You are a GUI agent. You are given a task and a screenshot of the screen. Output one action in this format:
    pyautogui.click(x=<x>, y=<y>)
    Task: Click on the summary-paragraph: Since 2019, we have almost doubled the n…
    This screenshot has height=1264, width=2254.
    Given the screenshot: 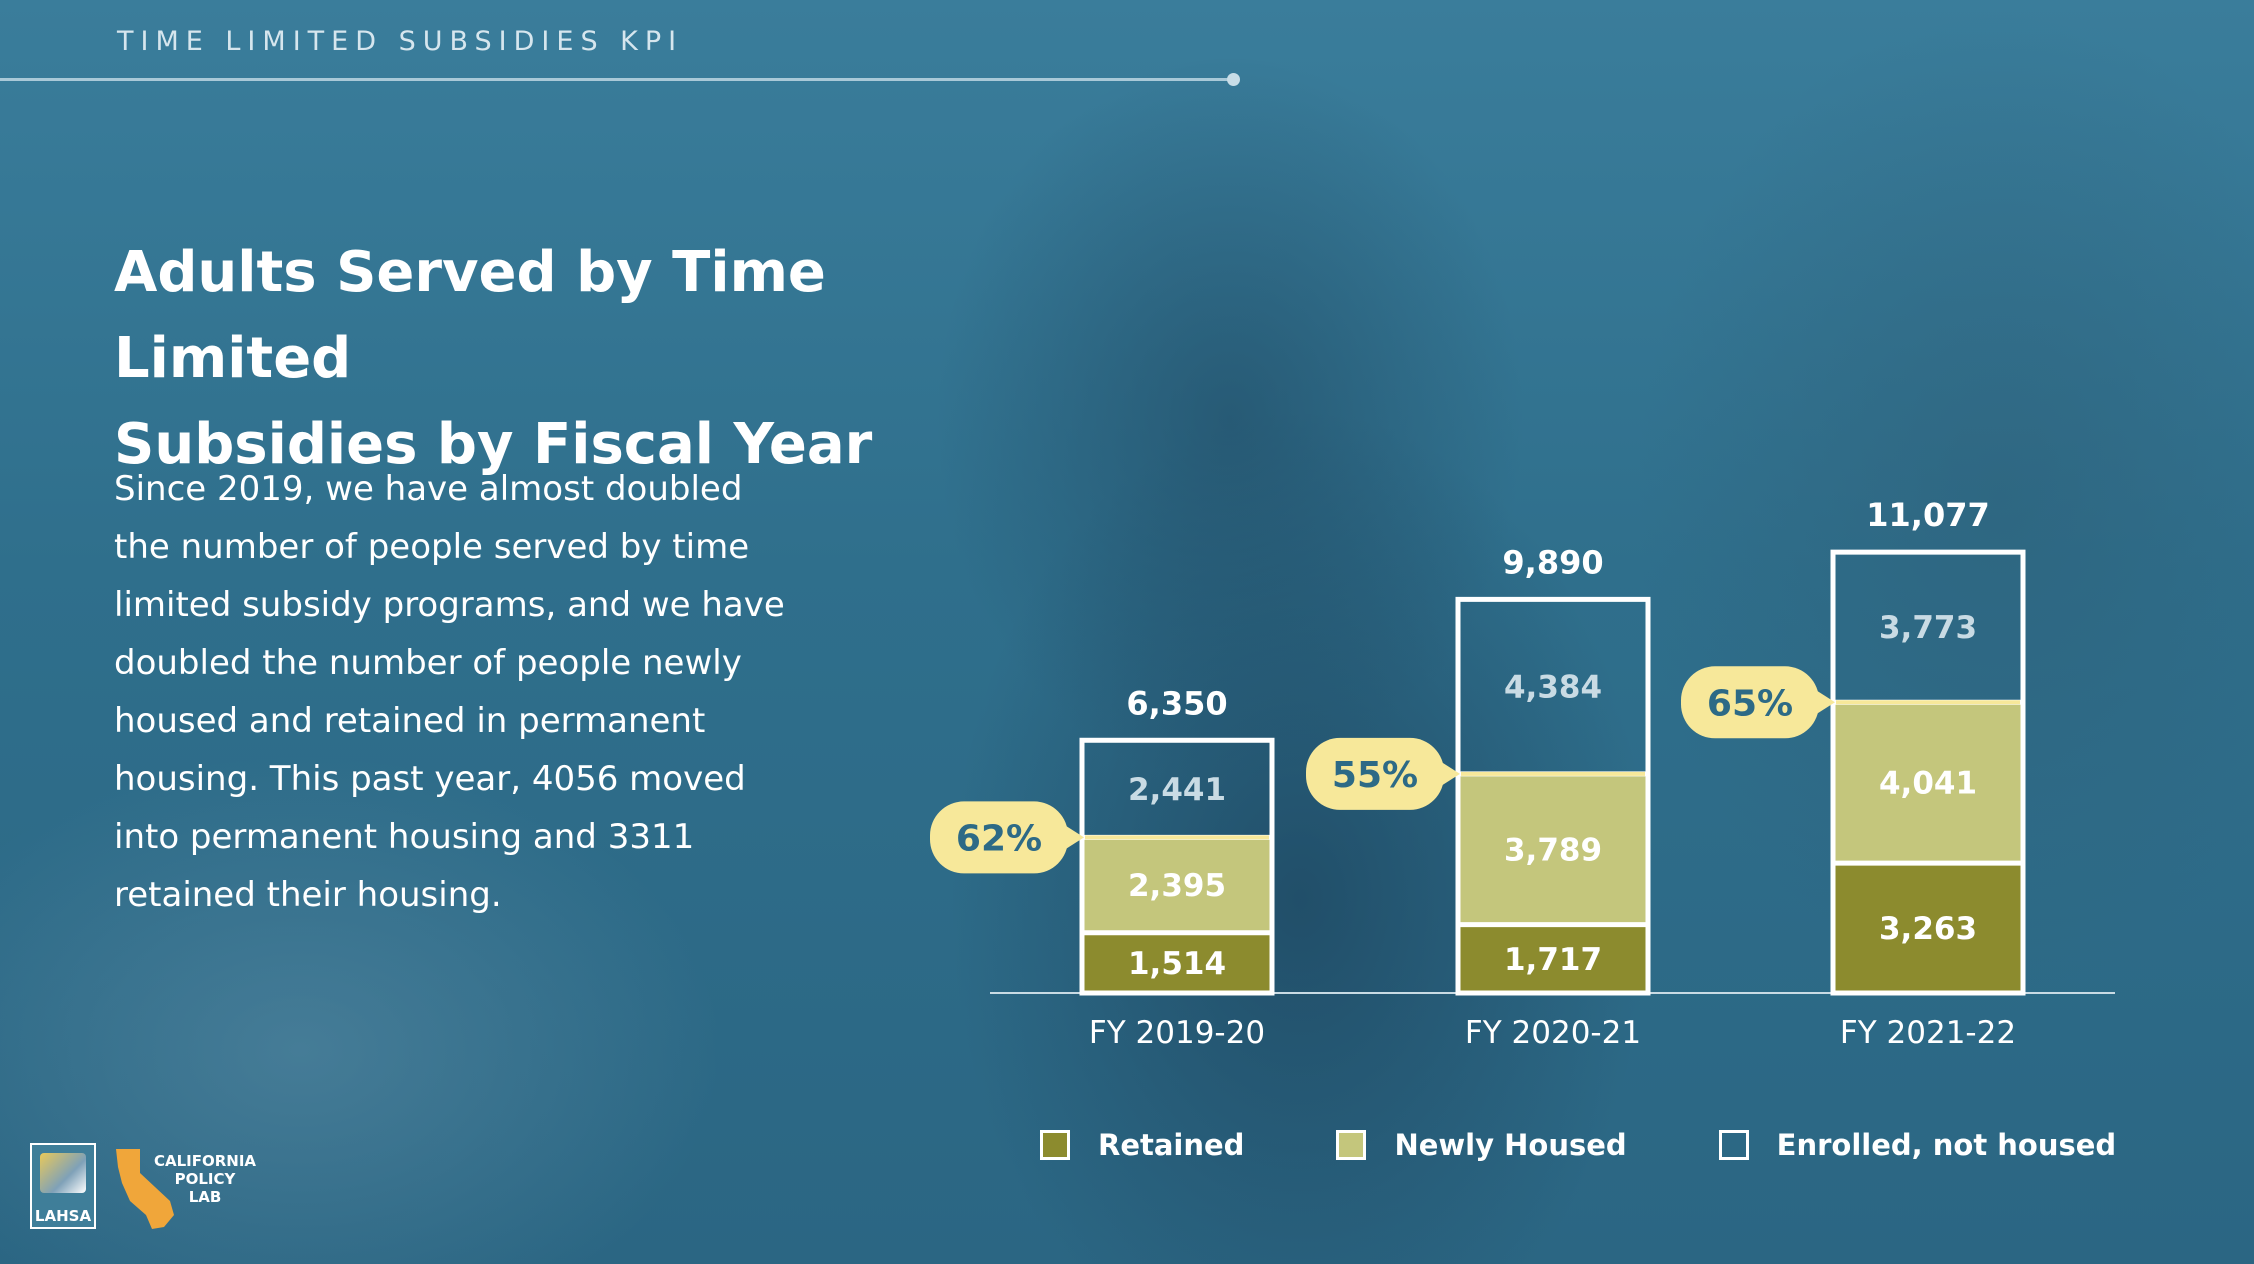 What is the action you would take?
    pyautogui.click(x=474, y=692)
    